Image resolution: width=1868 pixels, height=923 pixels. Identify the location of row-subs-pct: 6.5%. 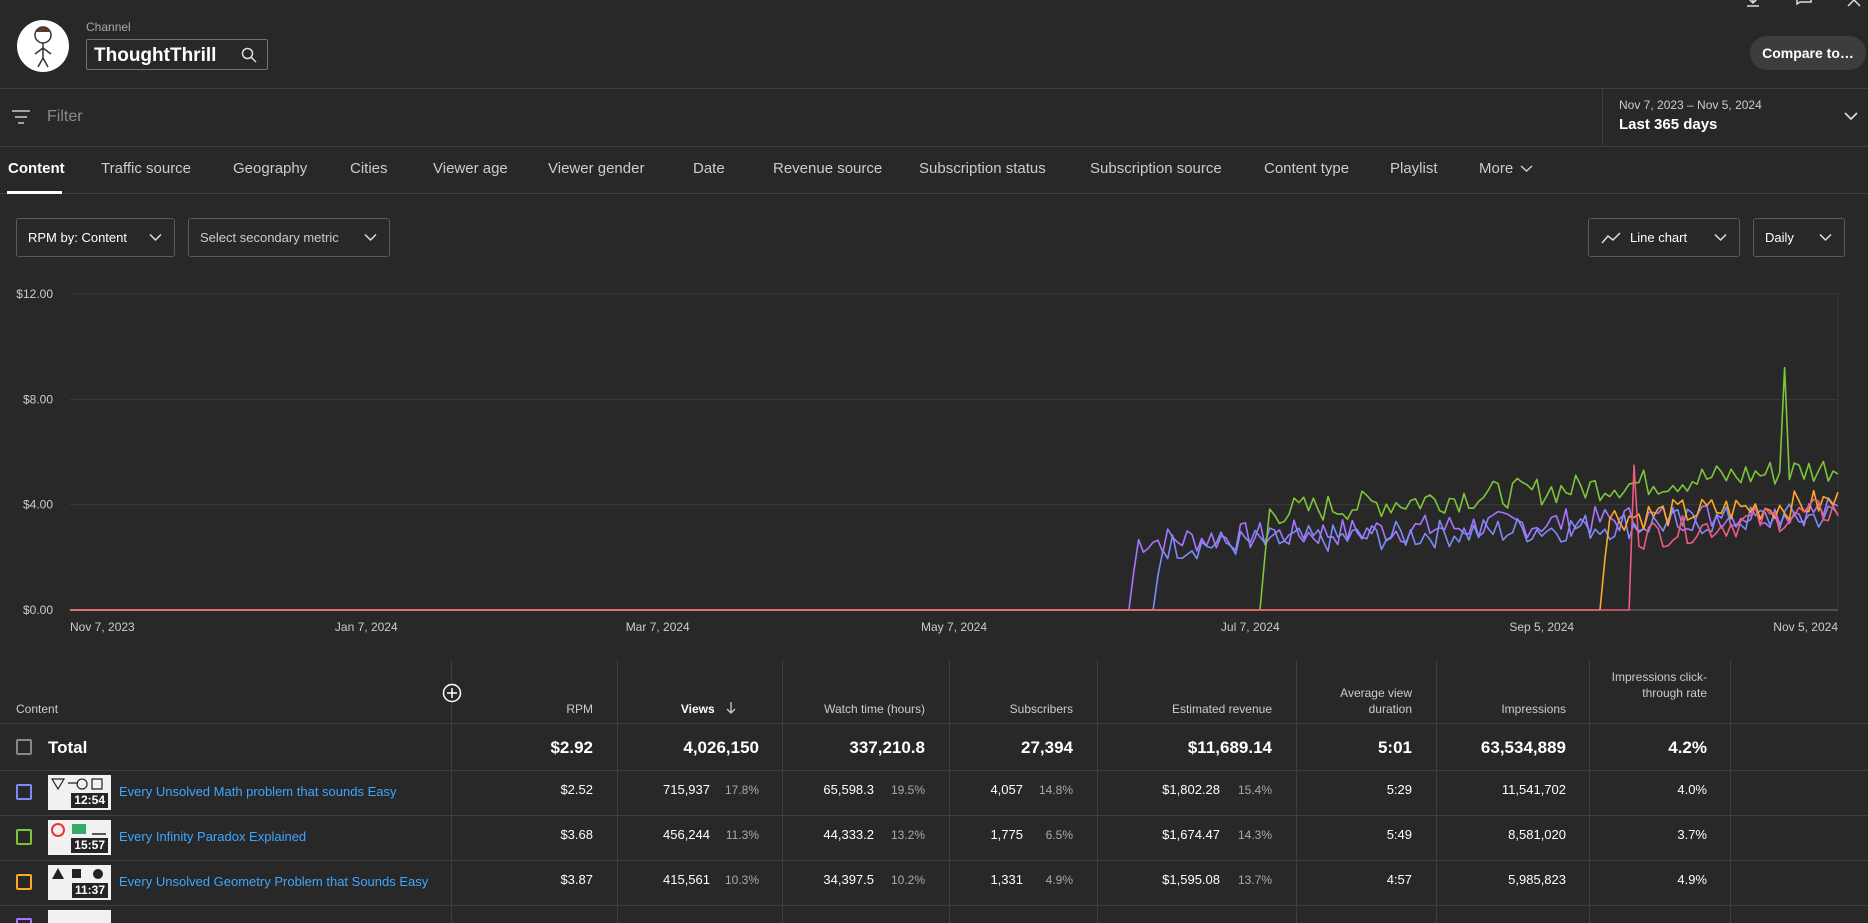
(1059, 835).